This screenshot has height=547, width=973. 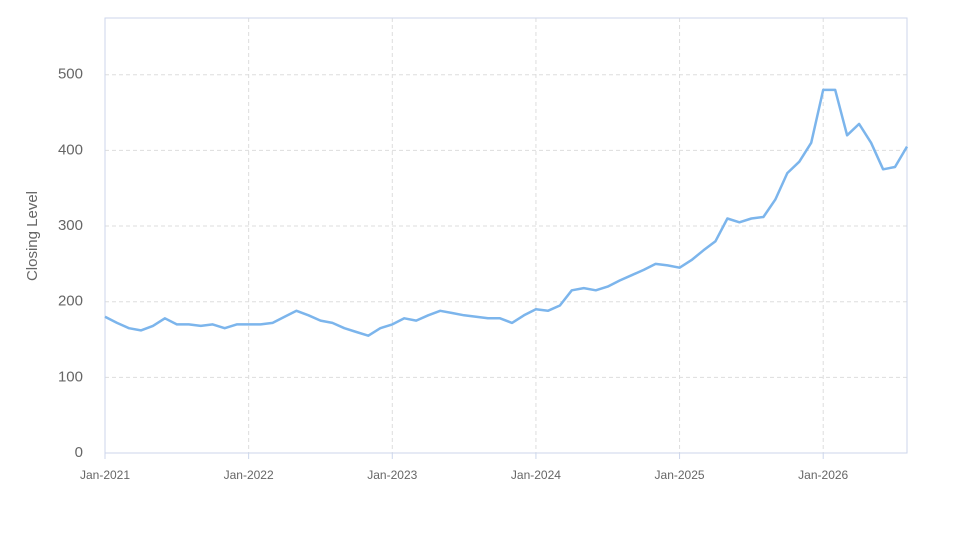 I want to click on x-tick-label: Jan-2021, so click(x=105, y=475).